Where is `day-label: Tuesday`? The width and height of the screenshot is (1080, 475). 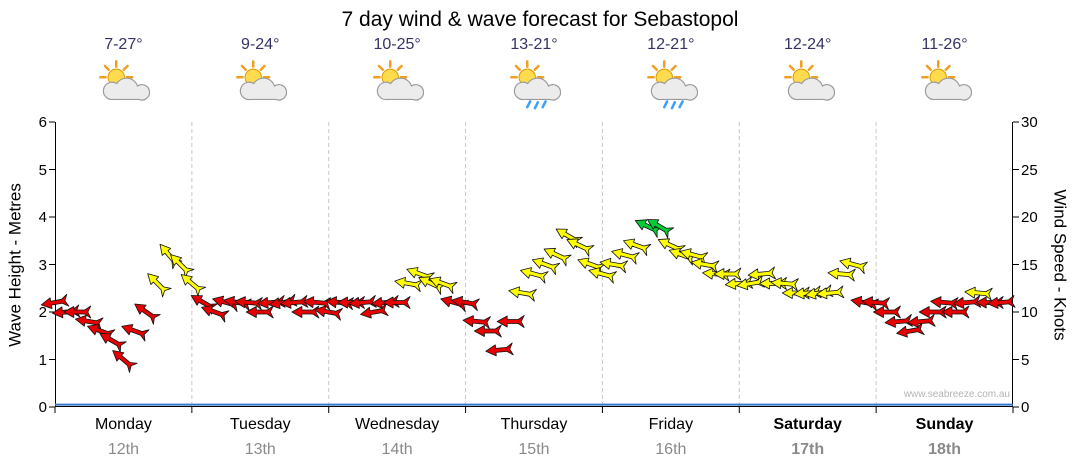
day-label: Tuesday is located at coordinates (260, 424).